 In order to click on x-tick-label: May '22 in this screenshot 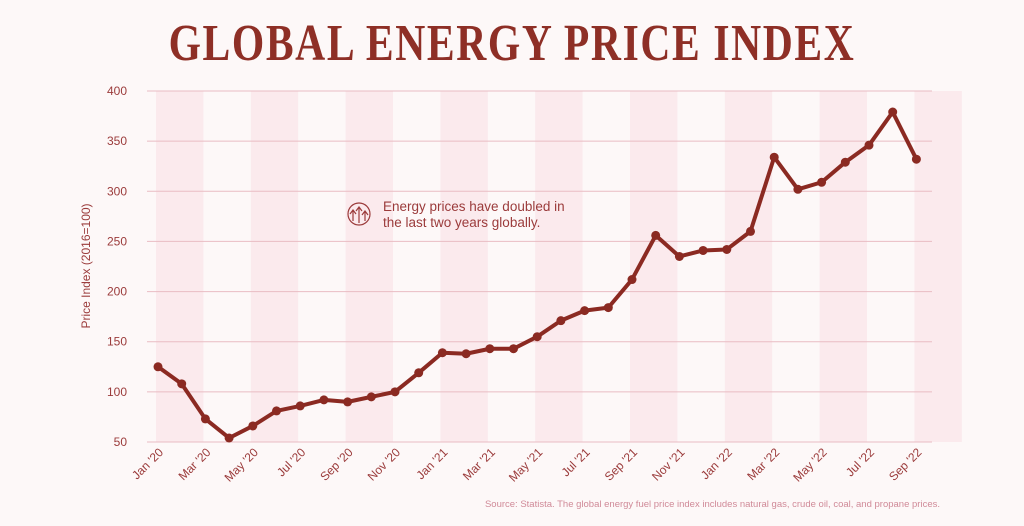, I will do `click(810, 465)`.